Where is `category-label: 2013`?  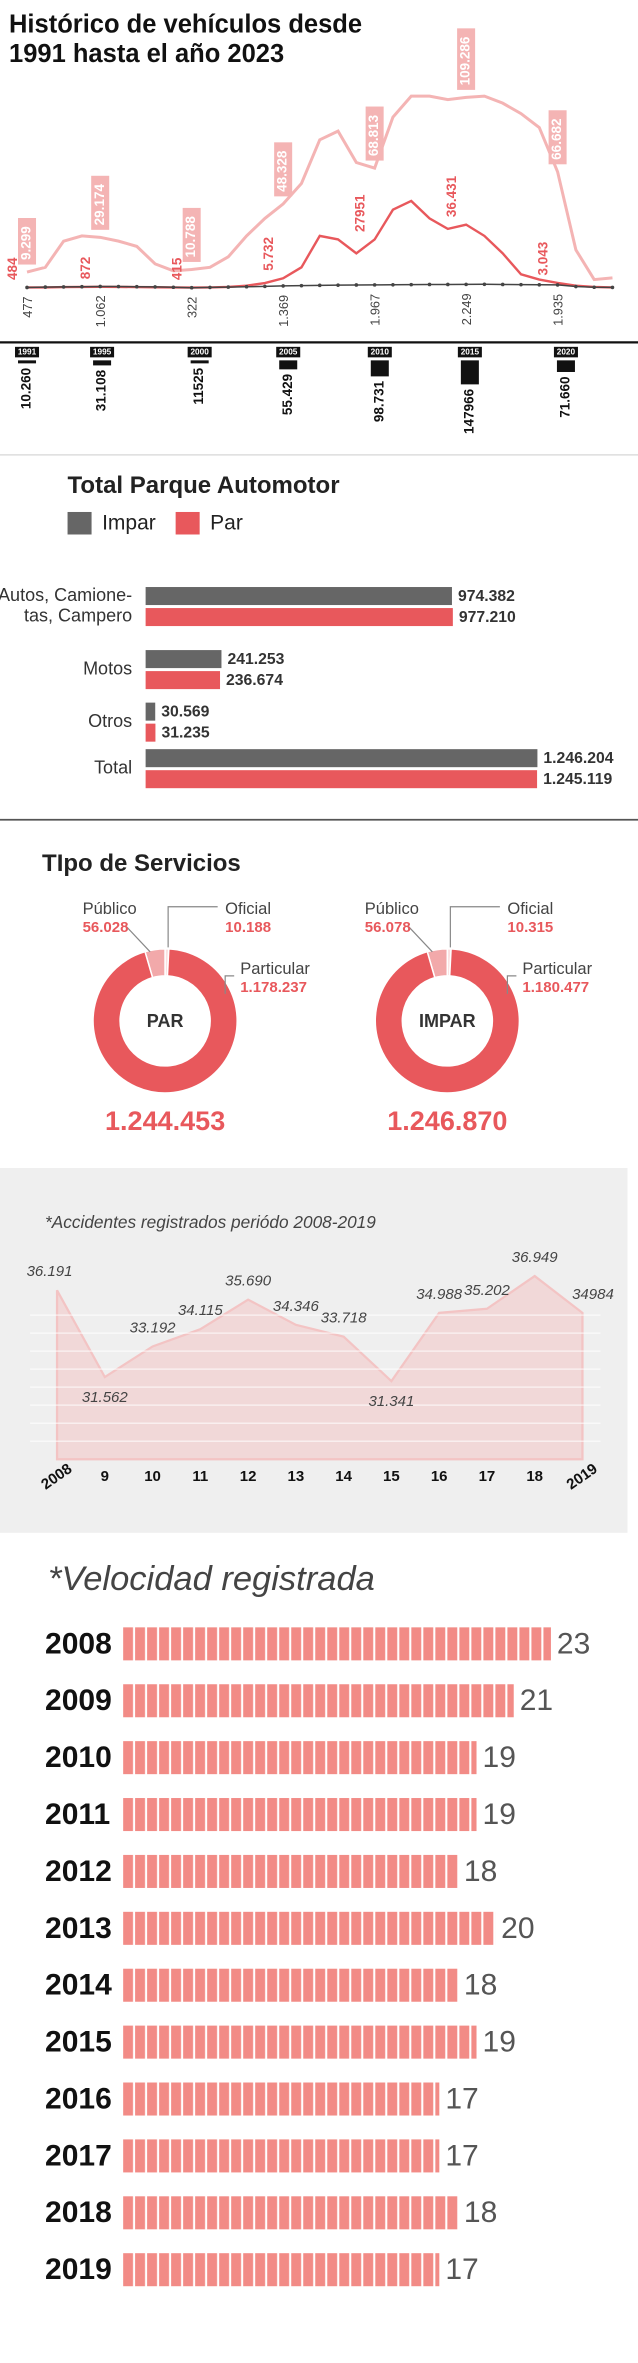
category-label: 2013 is located at coordinates (78, 1928).